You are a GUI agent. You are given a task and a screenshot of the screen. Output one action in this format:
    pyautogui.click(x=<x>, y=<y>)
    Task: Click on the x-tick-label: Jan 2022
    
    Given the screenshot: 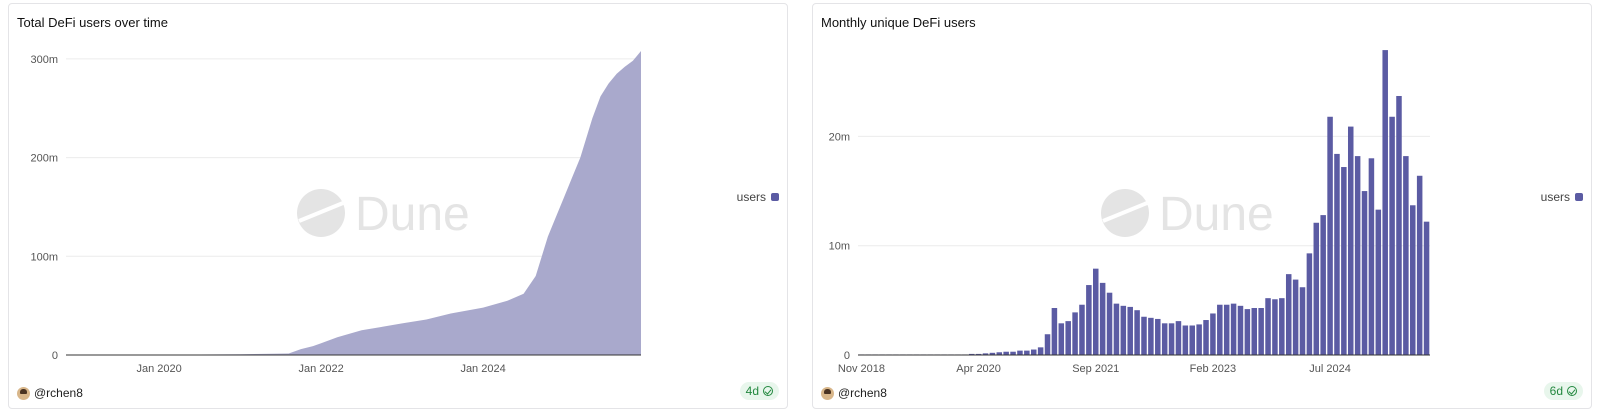 What is the action you would take?
    pyautogui.click(x=320, y=369)
    